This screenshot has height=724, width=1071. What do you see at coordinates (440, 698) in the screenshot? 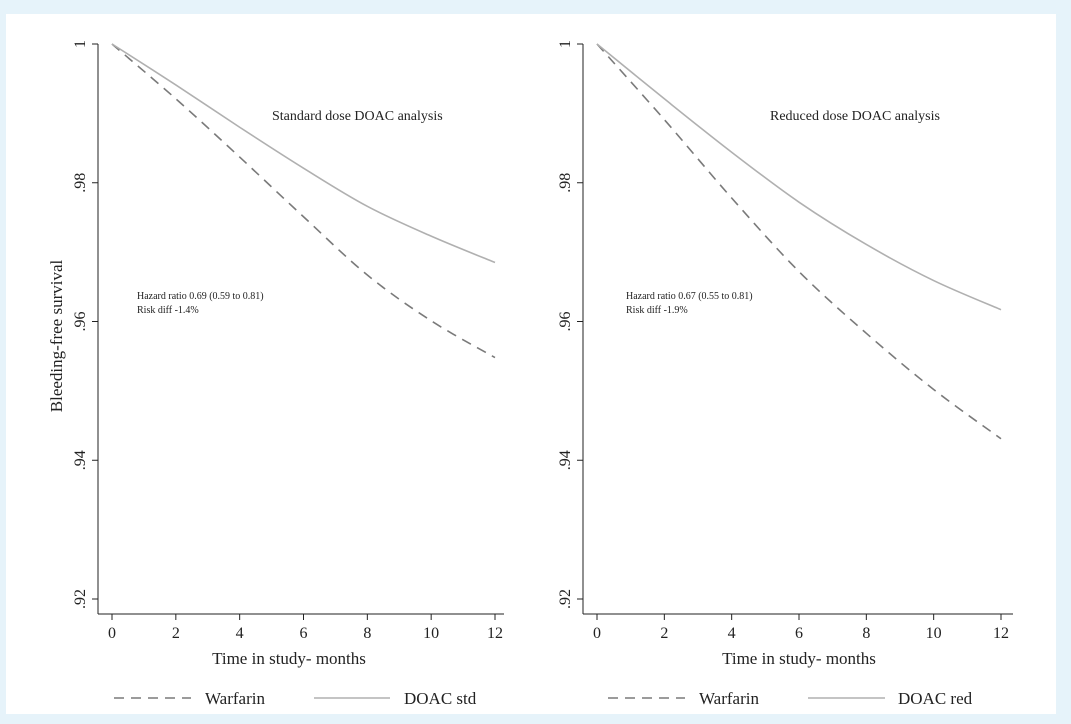
I see `legend-label-doac-std: DOAC std` at bounding box center [440, 698].